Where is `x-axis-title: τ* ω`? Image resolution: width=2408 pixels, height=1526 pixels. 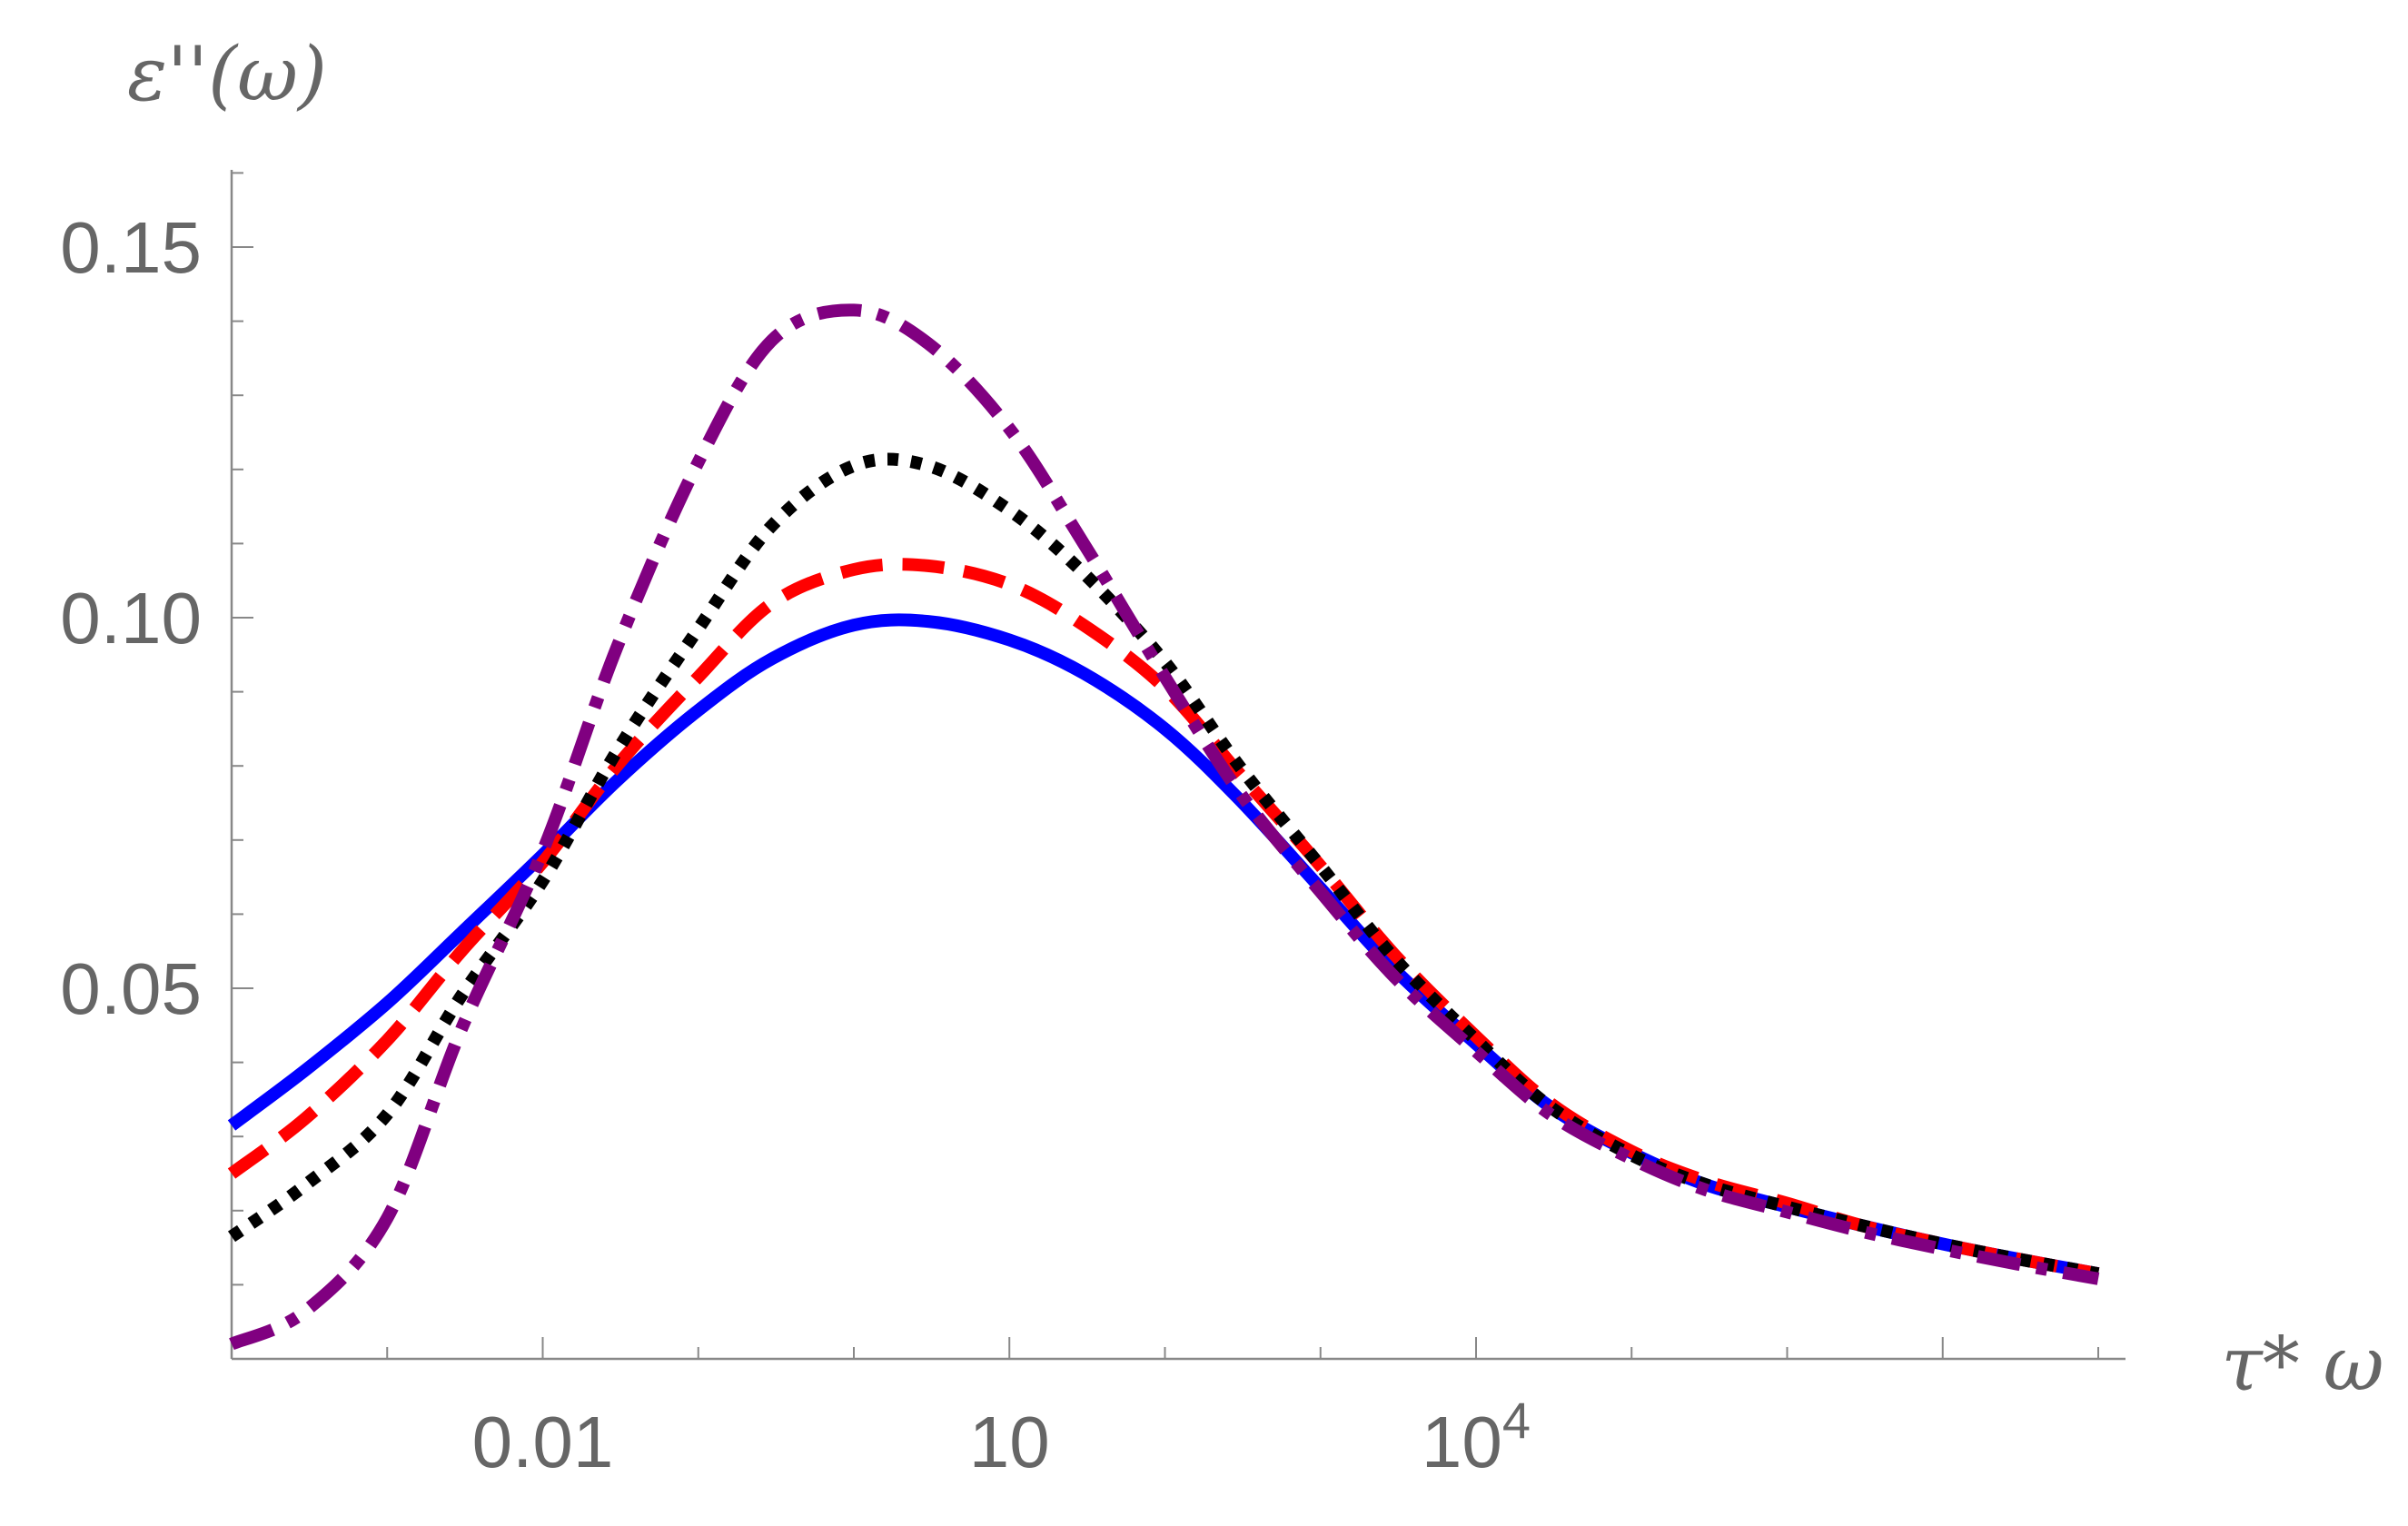
x-axis-title: τ* ω is located at coordinates (2302, 1365).